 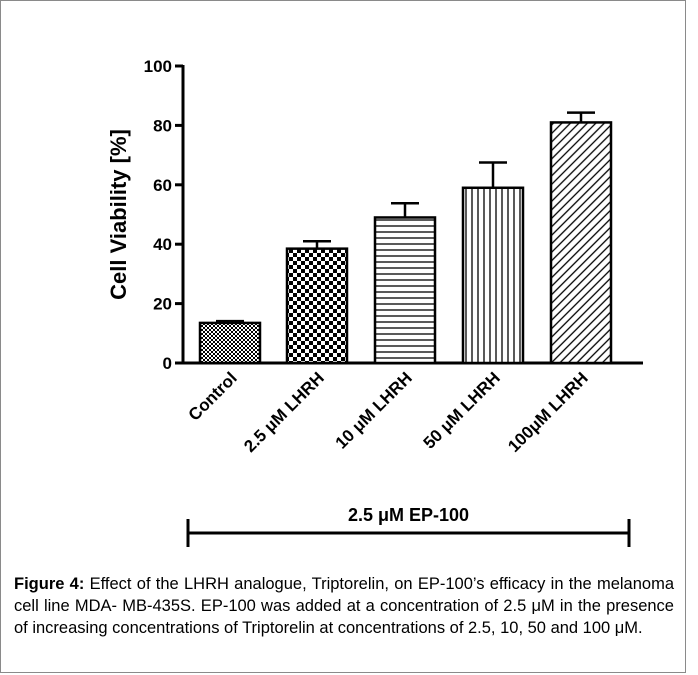 I want to click on x-tick-label: 100μM LHRH, so click(x=548, y=412).